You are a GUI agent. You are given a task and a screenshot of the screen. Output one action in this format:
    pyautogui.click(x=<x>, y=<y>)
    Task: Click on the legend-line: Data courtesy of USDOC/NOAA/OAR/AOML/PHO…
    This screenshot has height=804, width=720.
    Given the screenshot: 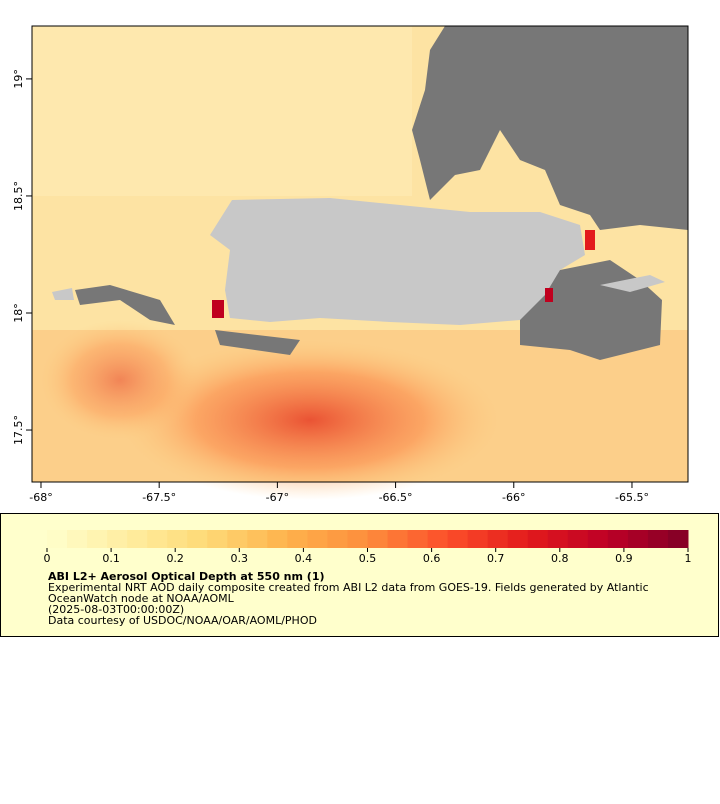 What is the action you would take?
    pyautogui.click(x=182, y=620)
    